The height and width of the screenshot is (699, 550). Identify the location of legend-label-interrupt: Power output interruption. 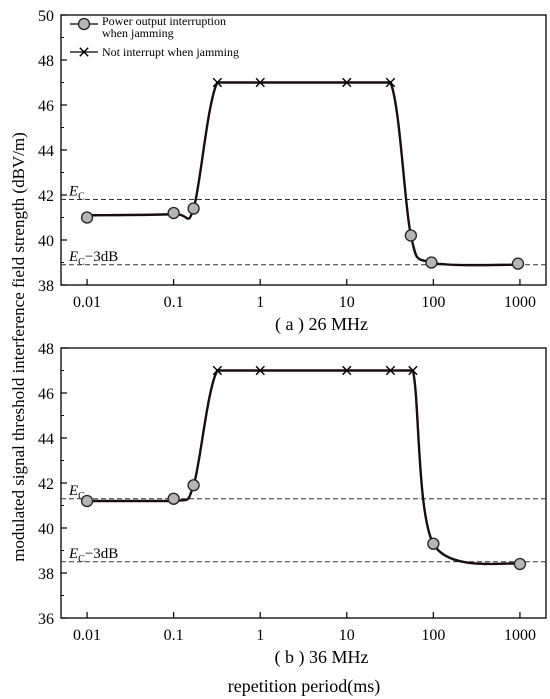
(164, 21).